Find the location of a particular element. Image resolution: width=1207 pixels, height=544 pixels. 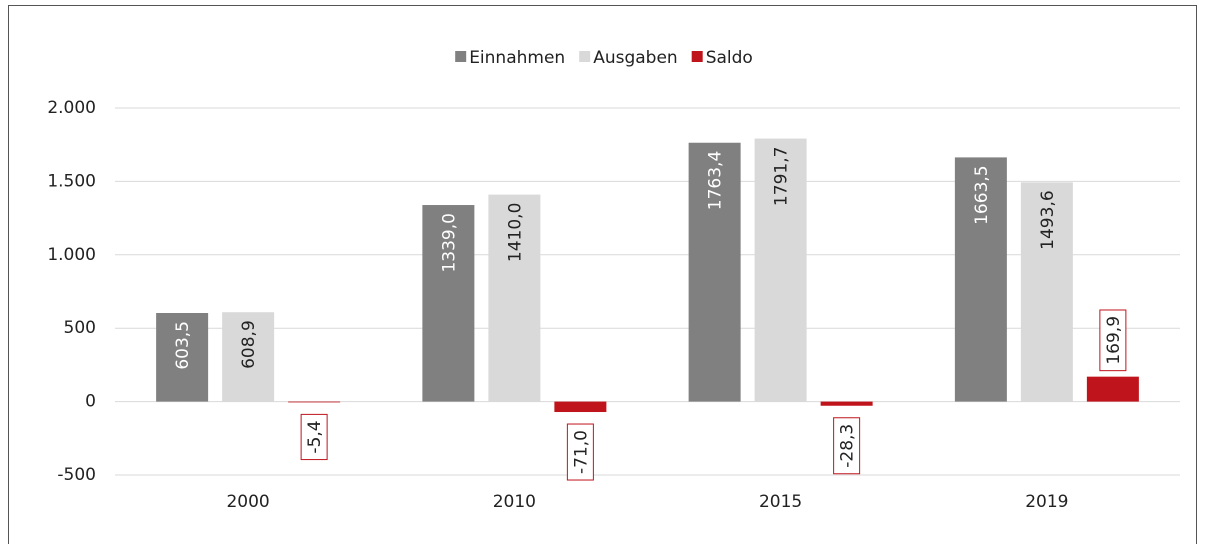

data-label: 1663,5 is located at coordinates (982, 194).